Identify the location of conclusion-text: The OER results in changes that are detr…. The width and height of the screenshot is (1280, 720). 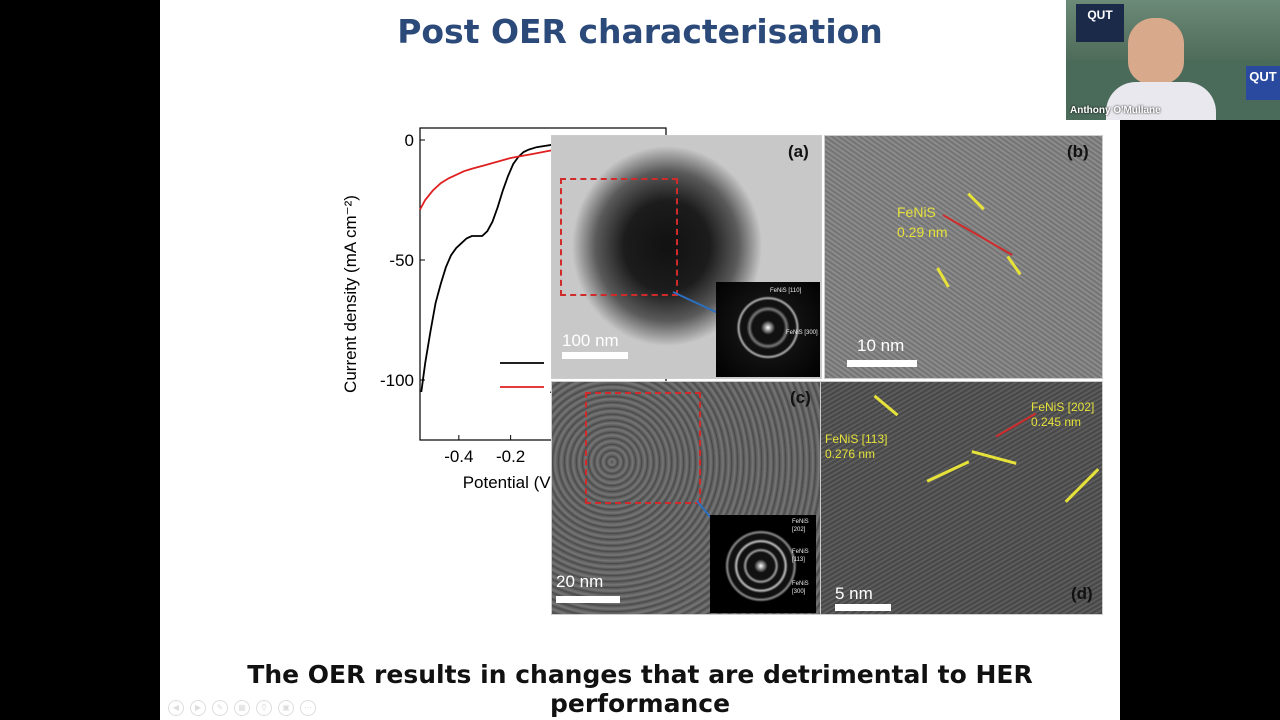
(640, 689).